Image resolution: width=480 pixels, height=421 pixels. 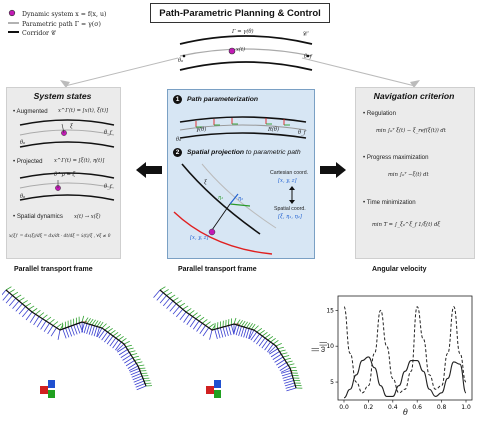 What do you see at coordinates (77, 342) in the screenshot?
I see `frame-plot-left` at bounding box center [77, 342].